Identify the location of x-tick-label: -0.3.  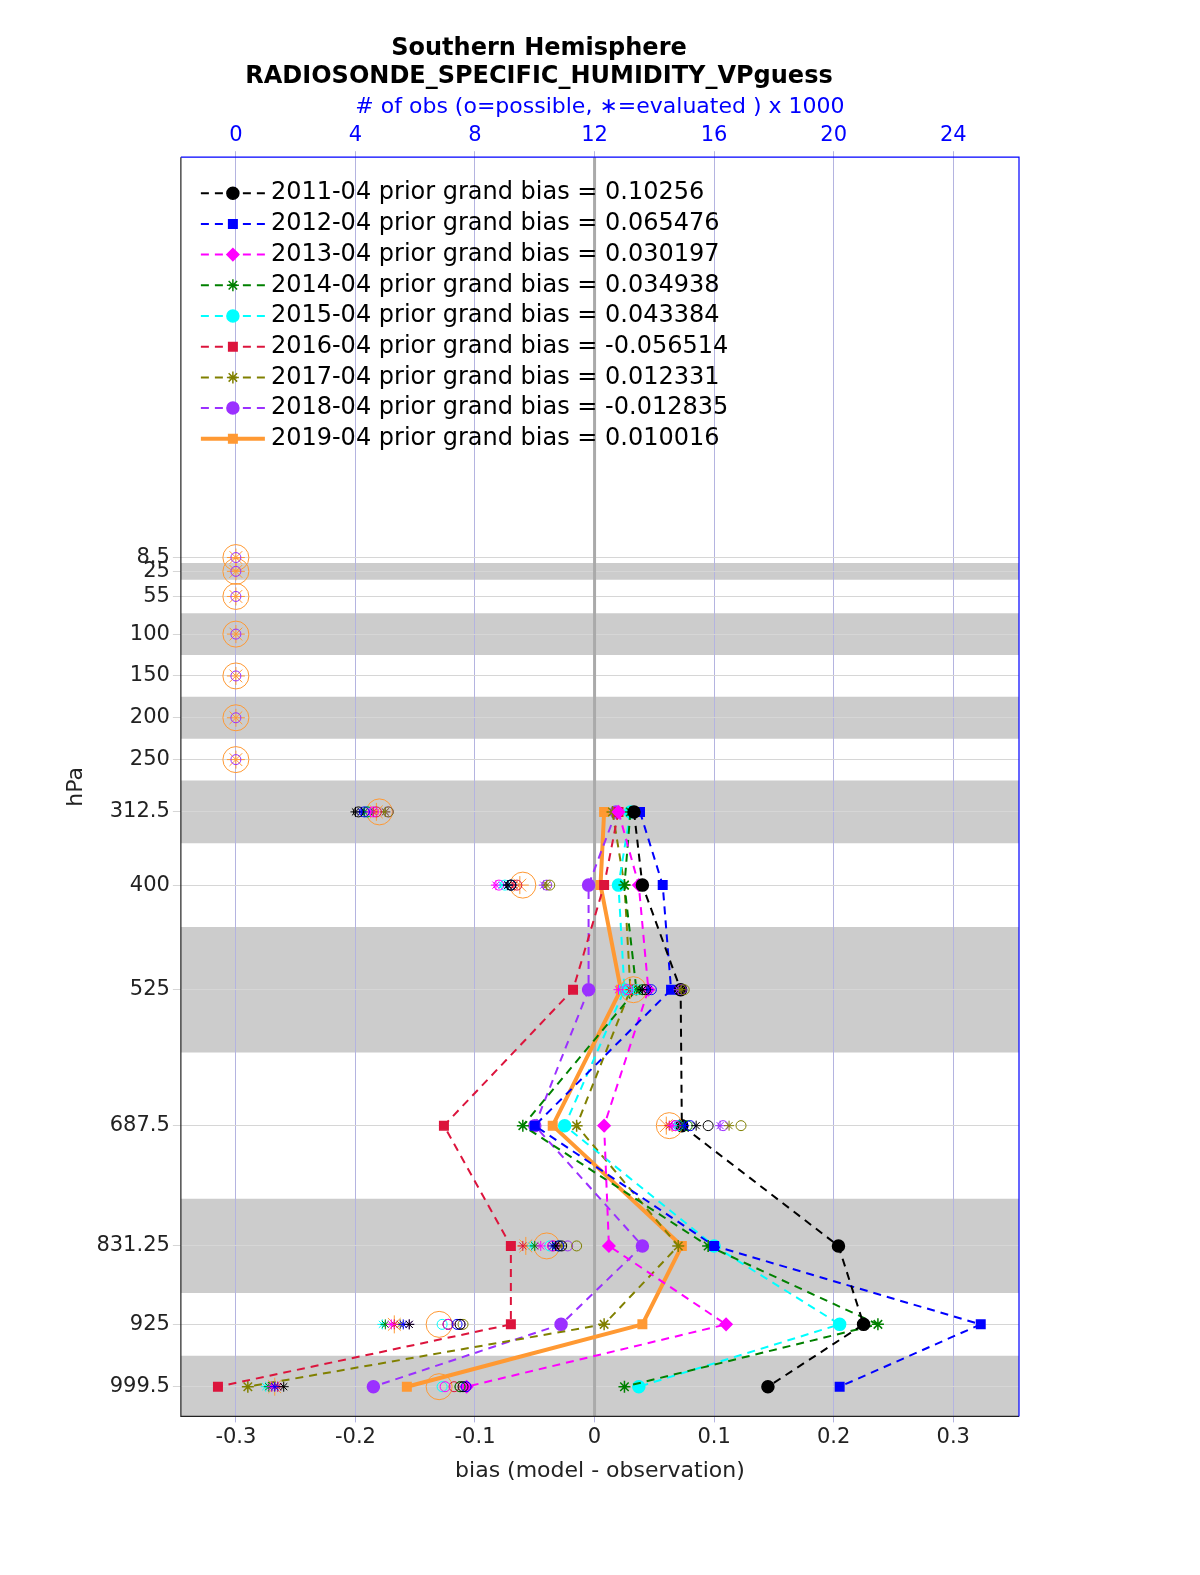
(236, 1436).